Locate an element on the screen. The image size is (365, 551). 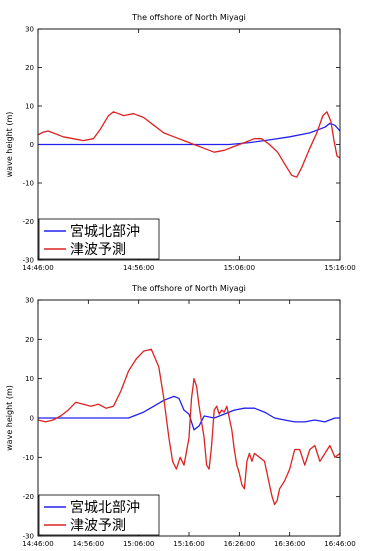
x-tick-label: 16:36:00 is located at coordinates (289, 544).